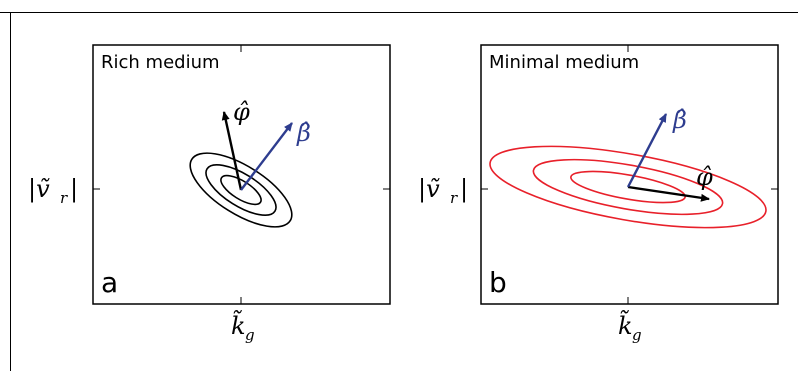  I want to click on panel-a-x-label: k̃ g, so click(243, 326).